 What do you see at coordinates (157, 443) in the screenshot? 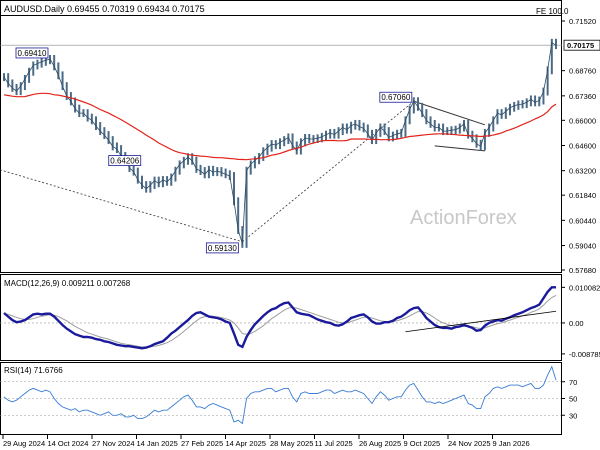
I see `x-tick-label: 14 Jan 2025` at bounding box center [157, 443].